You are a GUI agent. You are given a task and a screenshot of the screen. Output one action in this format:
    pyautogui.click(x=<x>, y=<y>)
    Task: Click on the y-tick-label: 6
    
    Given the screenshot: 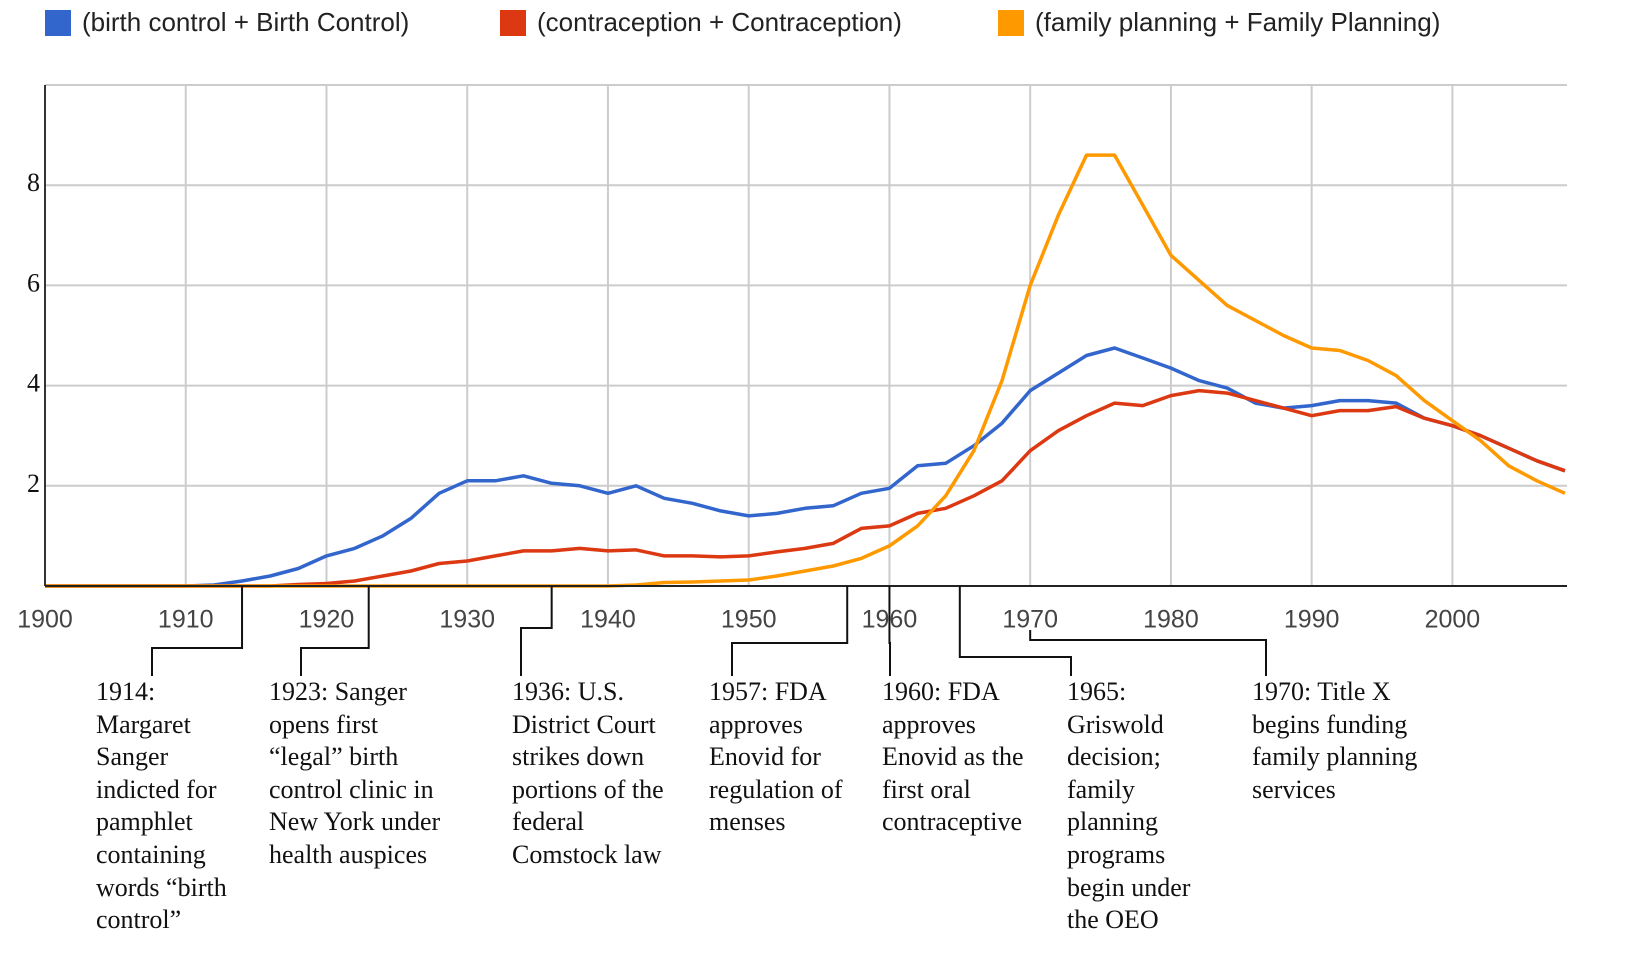 What is the action you would take?
    pyautogui.click(x=33, y=282)
    